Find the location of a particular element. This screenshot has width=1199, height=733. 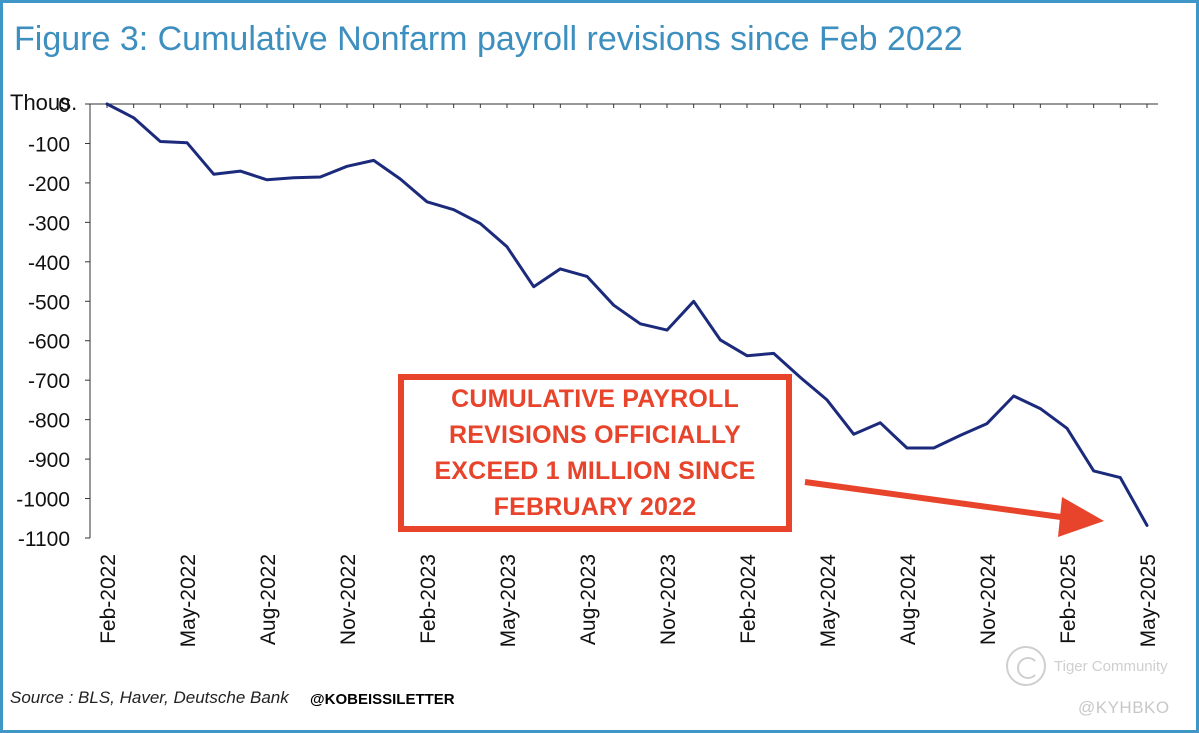

source-note: Source : BLS, Haver, Deutsche Bank is located at coordinates (149, 697).